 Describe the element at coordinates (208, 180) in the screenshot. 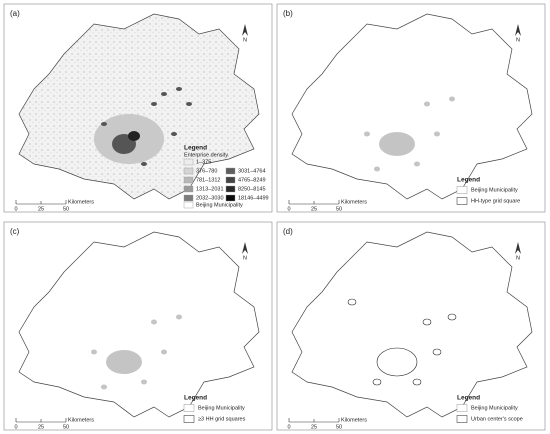

I see `legend-label: 781–1312` at that location.